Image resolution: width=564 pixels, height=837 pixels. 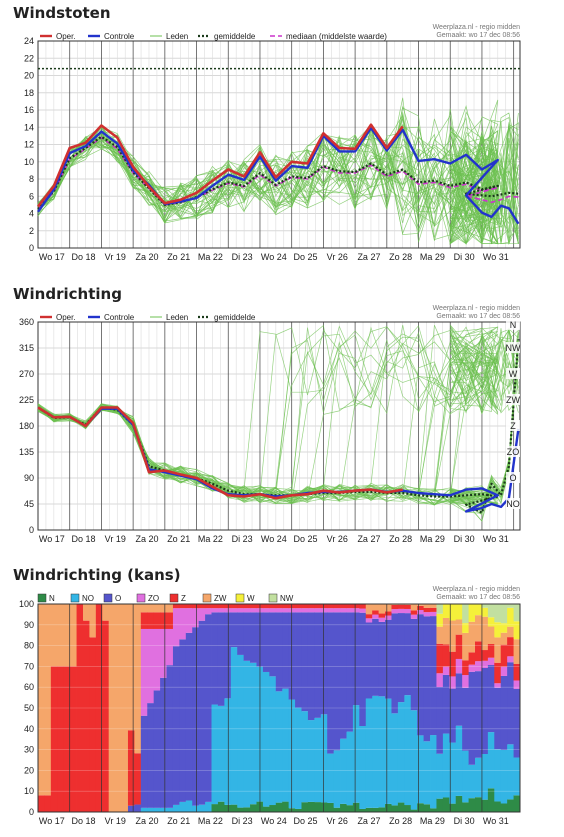 What do you see at coordinates (52, 257) in the screenshot?
I see `x-tick-label: Wo 17` at bounding box center [52, 257].